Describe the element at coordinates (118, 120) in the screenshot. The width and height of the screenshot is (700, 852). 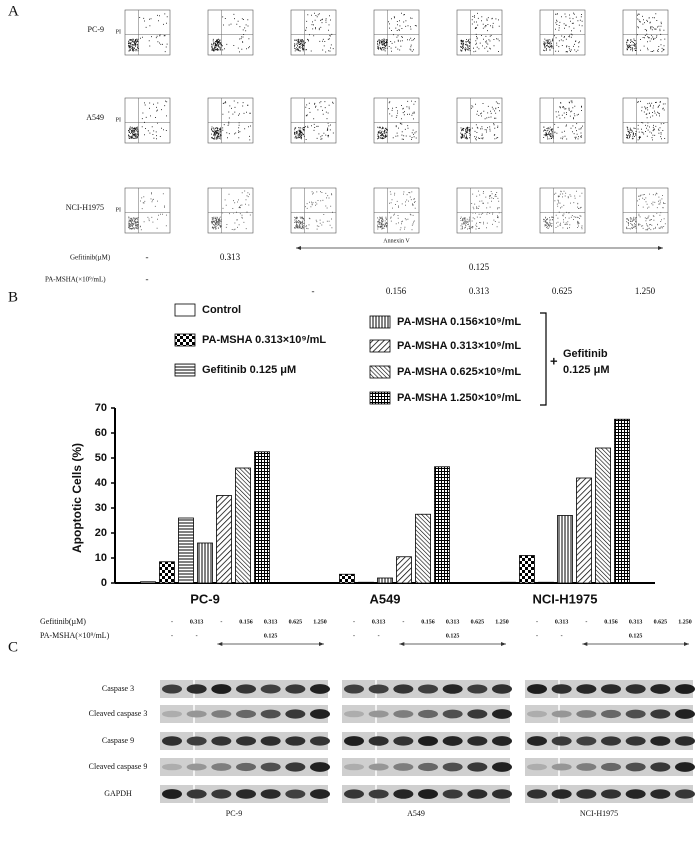
I see `y-axis-label: PI` at that location.